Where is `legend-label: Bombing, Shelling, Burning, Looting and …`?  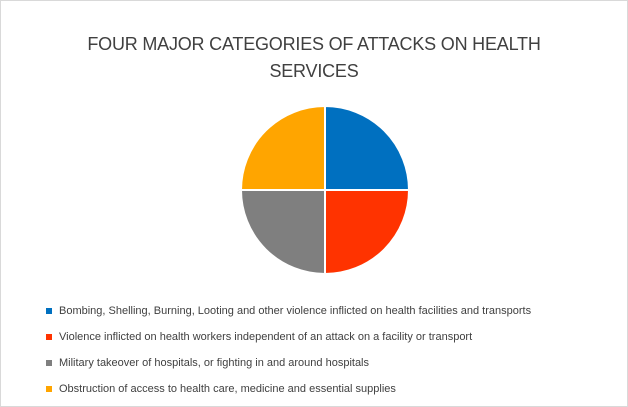 legend-label: Bombing, Shelling, Burning, Looting and … is located at coordinates (295, 311).